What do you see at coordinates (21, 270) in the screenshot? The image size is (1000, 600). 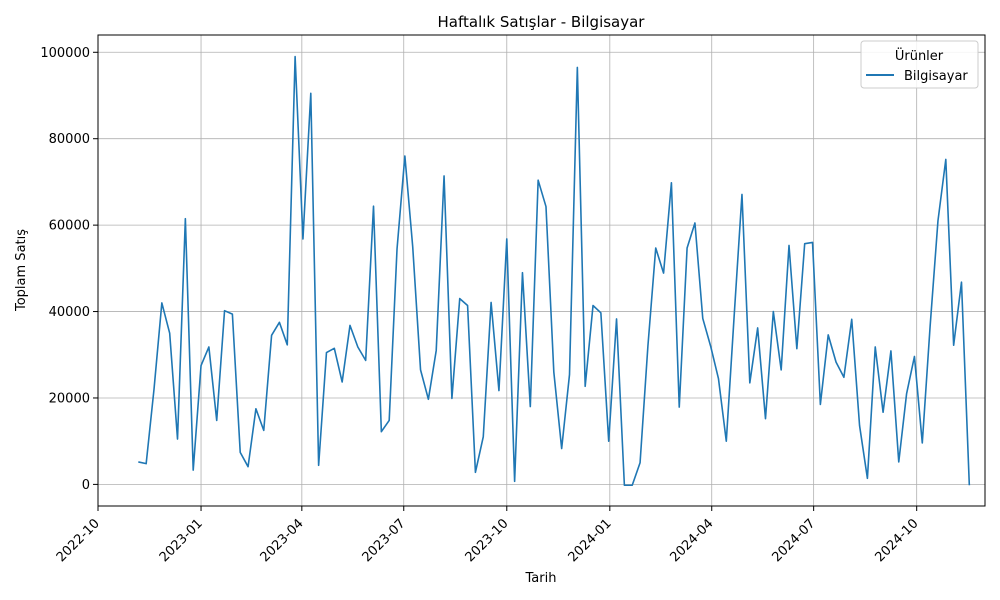 I see `y-axis-title: Toplam Satış` at bounding box center [21, 270].